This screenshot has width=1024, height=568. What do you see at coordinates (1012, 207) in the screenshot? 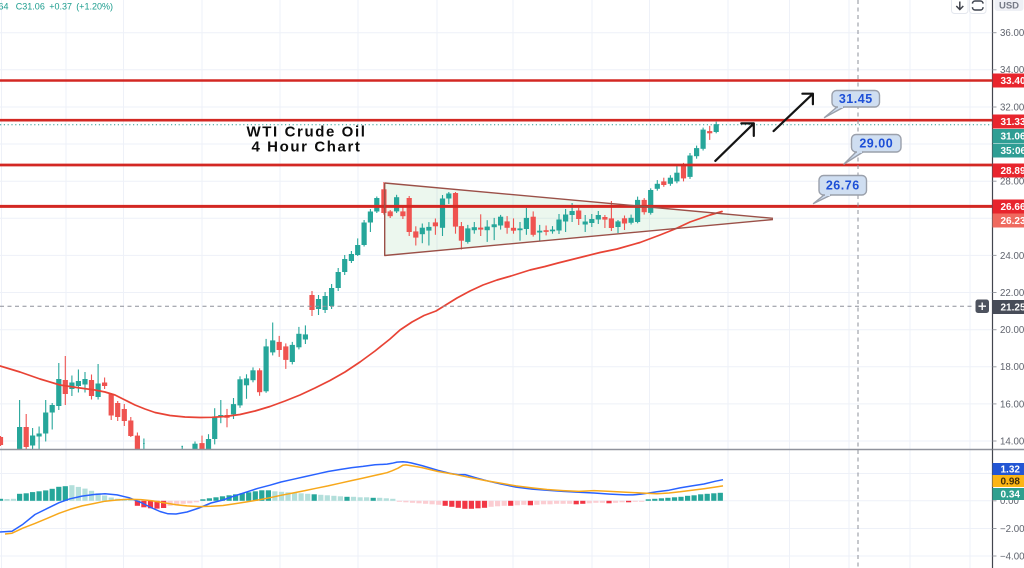
I see `svg-text: 26.66` at bounding box center [1012, 207].